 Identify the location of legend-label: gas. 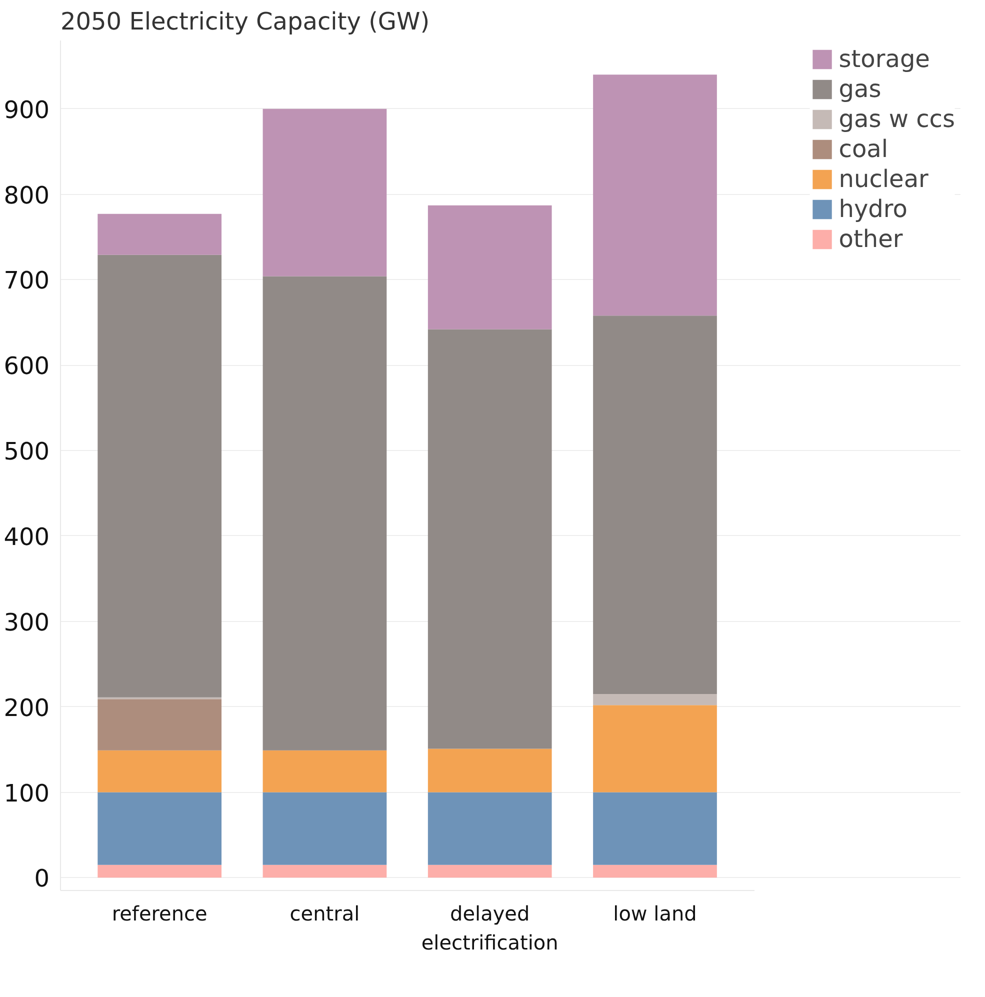
(860, 89).